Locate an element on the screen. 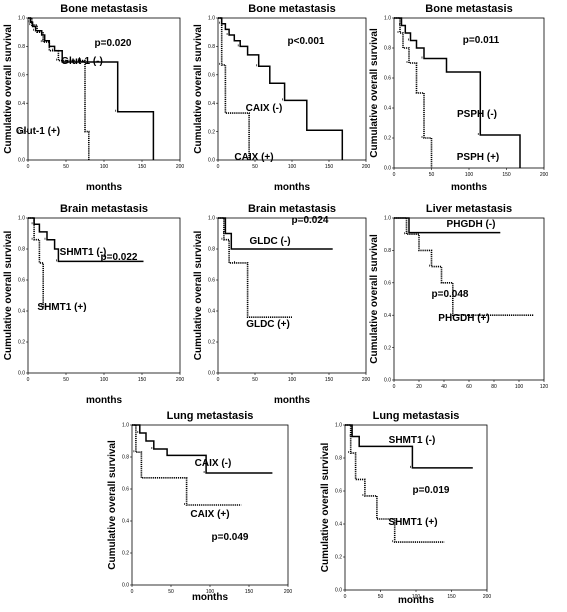 This screenshot has height=612, width=567. p-value-label: p=0.024 is located at coordinates (310, 220).